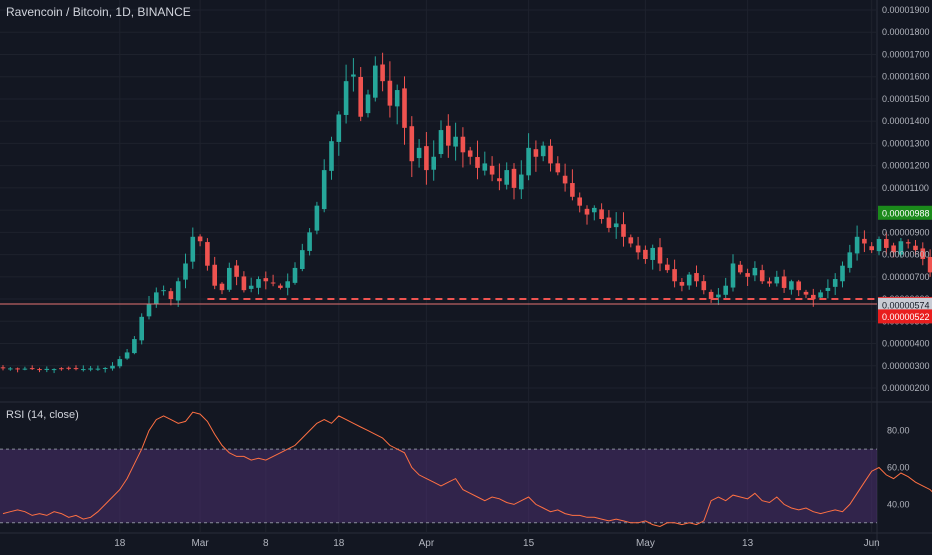  I want to click on date-tick-label: 8, so click(266, 543).